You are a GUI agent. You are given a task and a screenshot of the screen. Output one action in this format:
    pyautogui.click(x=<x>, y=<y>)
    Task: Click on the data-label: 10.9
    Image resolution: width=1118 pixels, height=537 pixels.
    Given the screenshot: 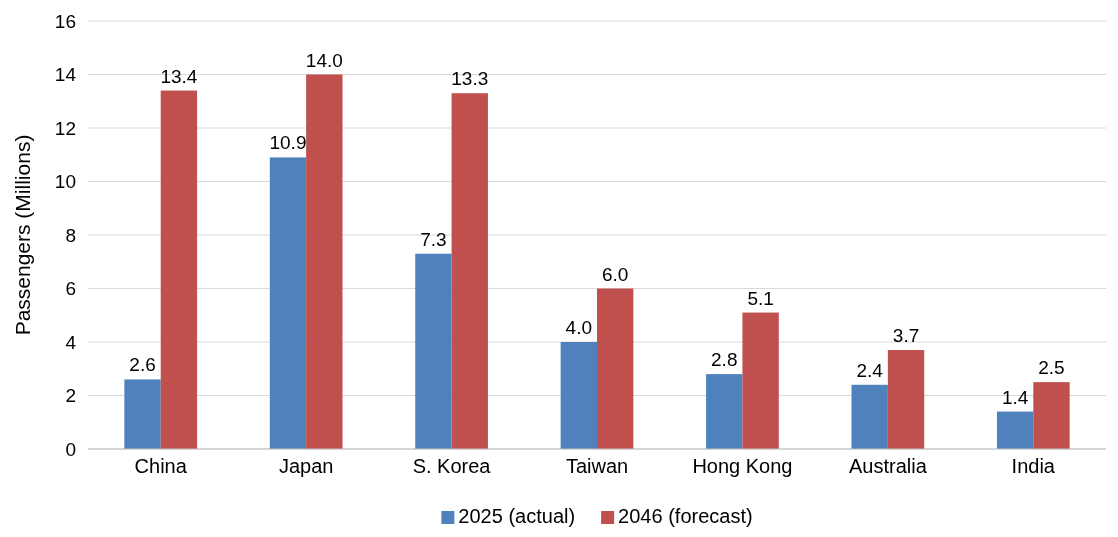 What is the action you would take?
    pyautogui.click(x=288, y=143)
    